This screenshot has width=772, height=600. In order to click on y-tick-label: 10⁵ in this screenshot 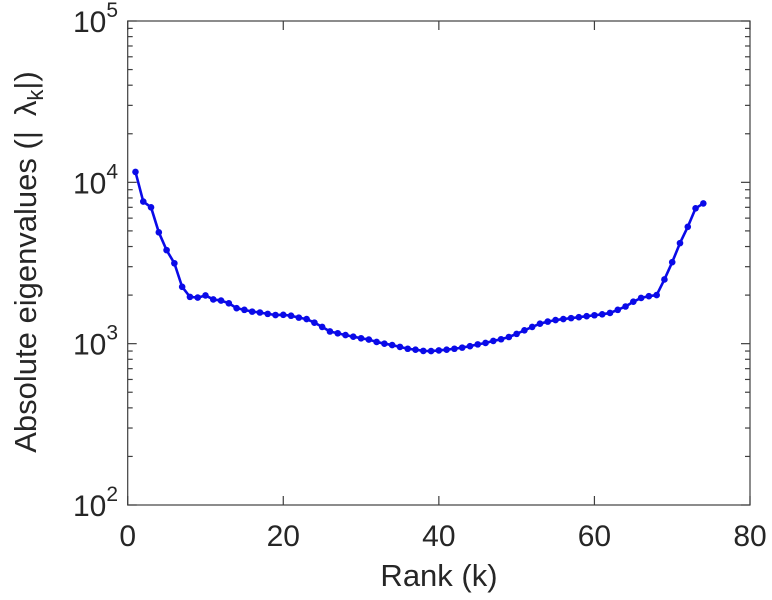, I will do `click(95, 19)`.